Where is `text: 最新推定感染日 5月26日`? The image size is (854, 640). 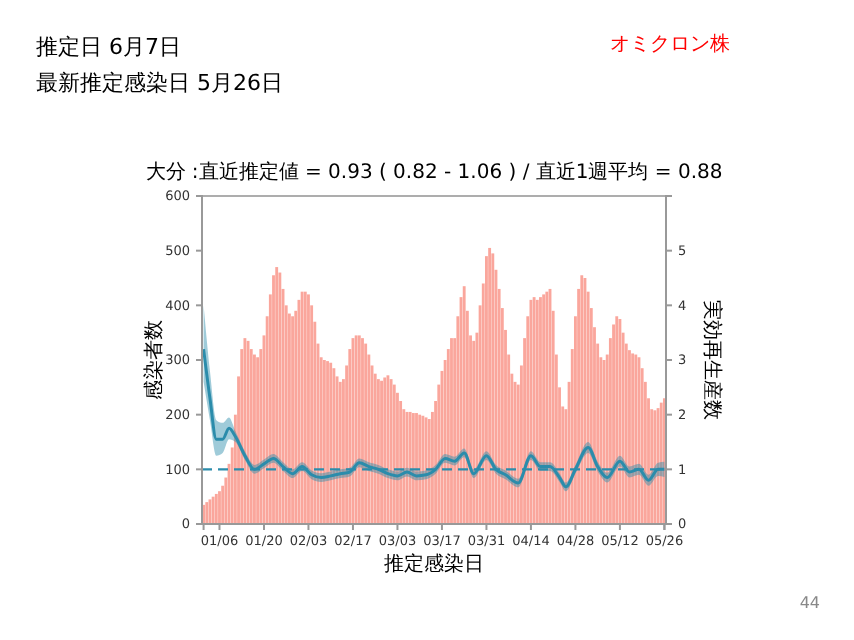 text: 最新推定感染日 5月26日 is located at coordinates (159, 83).